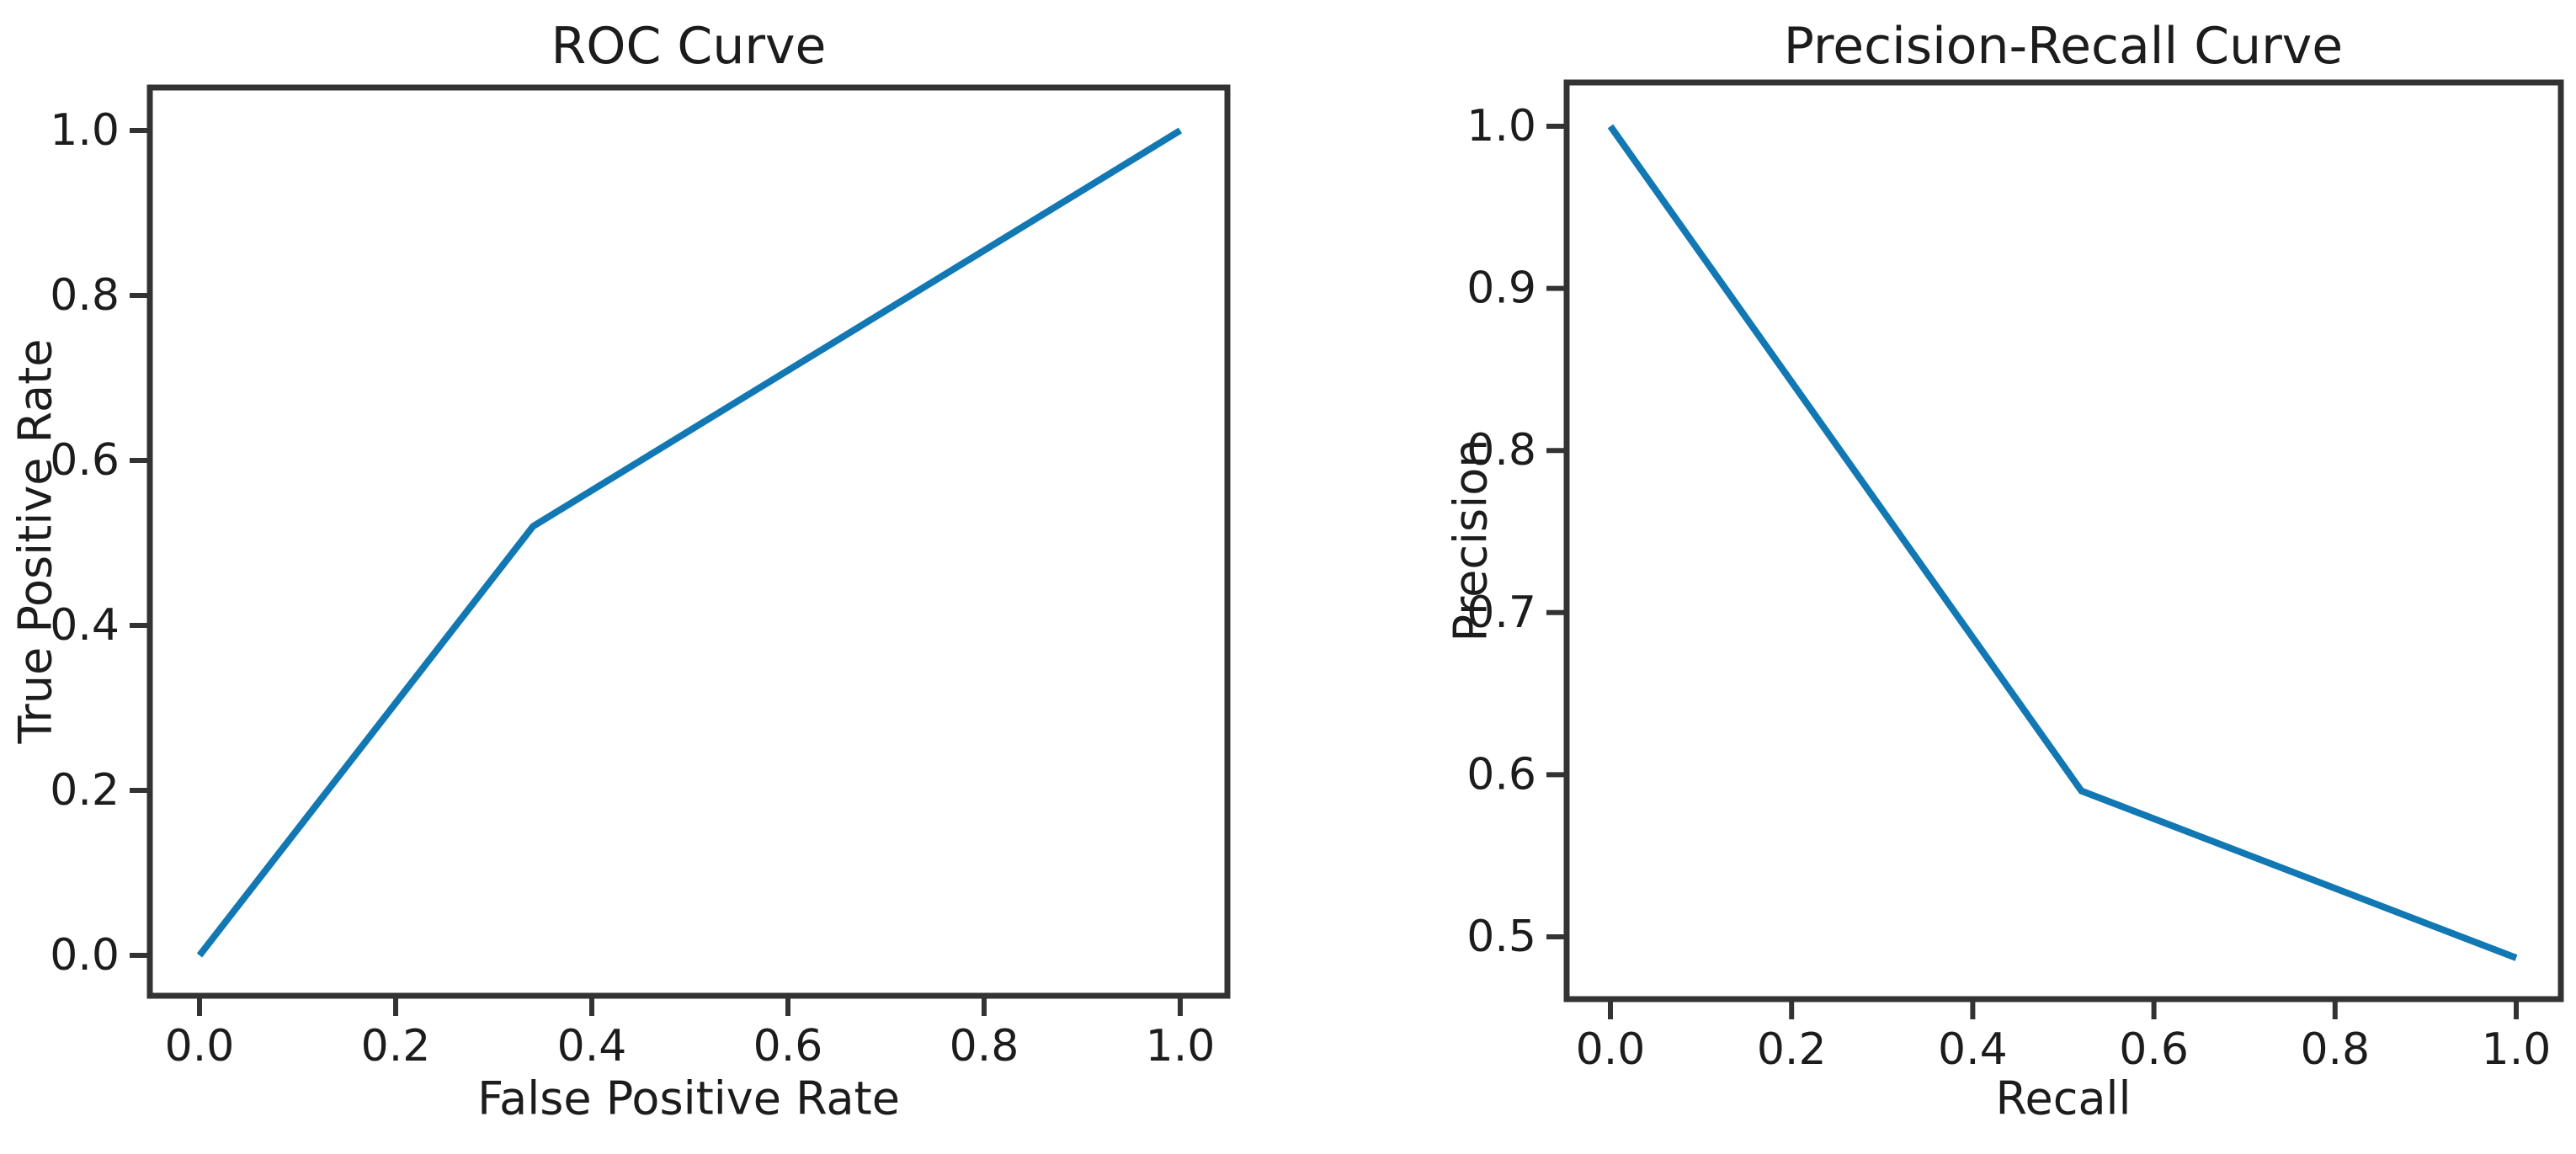 The height and width of the screenshot is (1154, 2576). What do you see at coordinates (1471, 540) in the screenshot?
I see `precision-recall-yaxis-label: Precision` at bounding box center [1471, 540].